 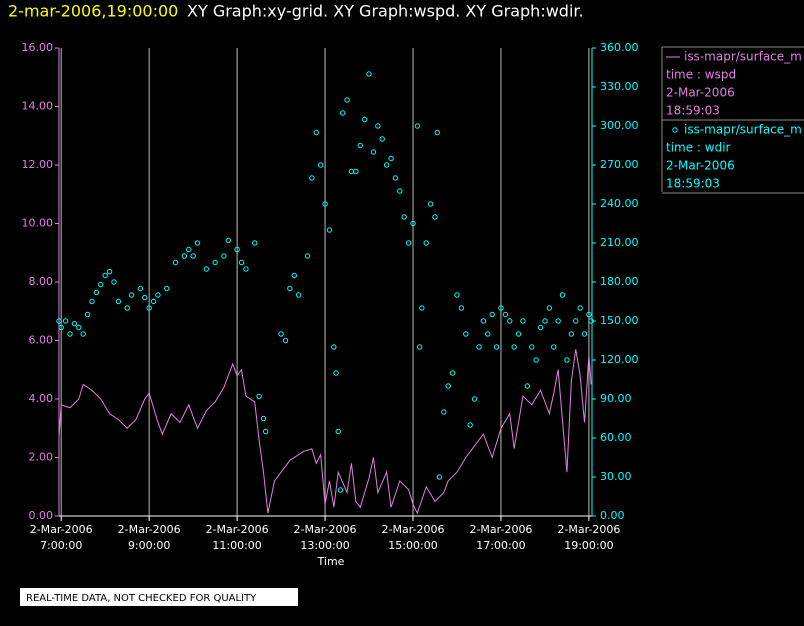 What do you see at coordinates (616, 476) in the screenshot?
I see `y2-tick-label: 30.00` at bounding box center [616, 476].